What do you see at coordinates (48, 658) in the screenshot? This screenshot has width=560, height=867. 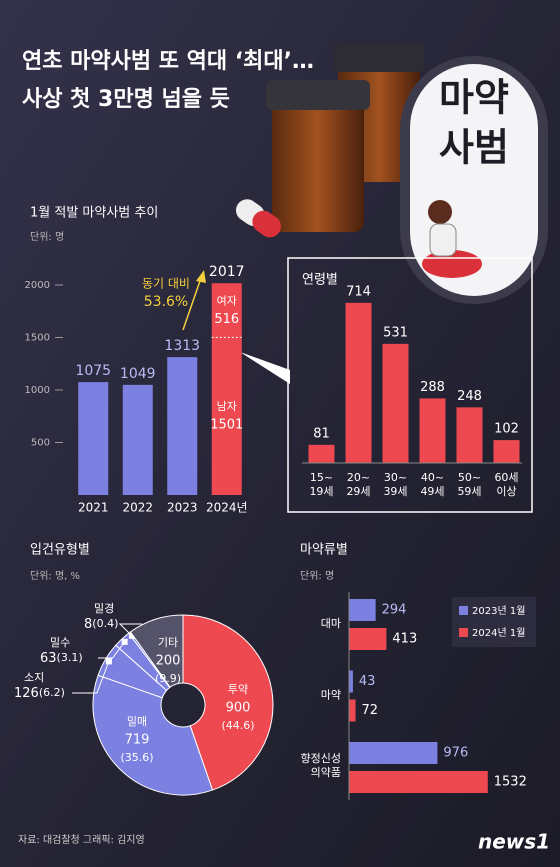 I see `slice-count: 63` at bounding box center [48, 658].